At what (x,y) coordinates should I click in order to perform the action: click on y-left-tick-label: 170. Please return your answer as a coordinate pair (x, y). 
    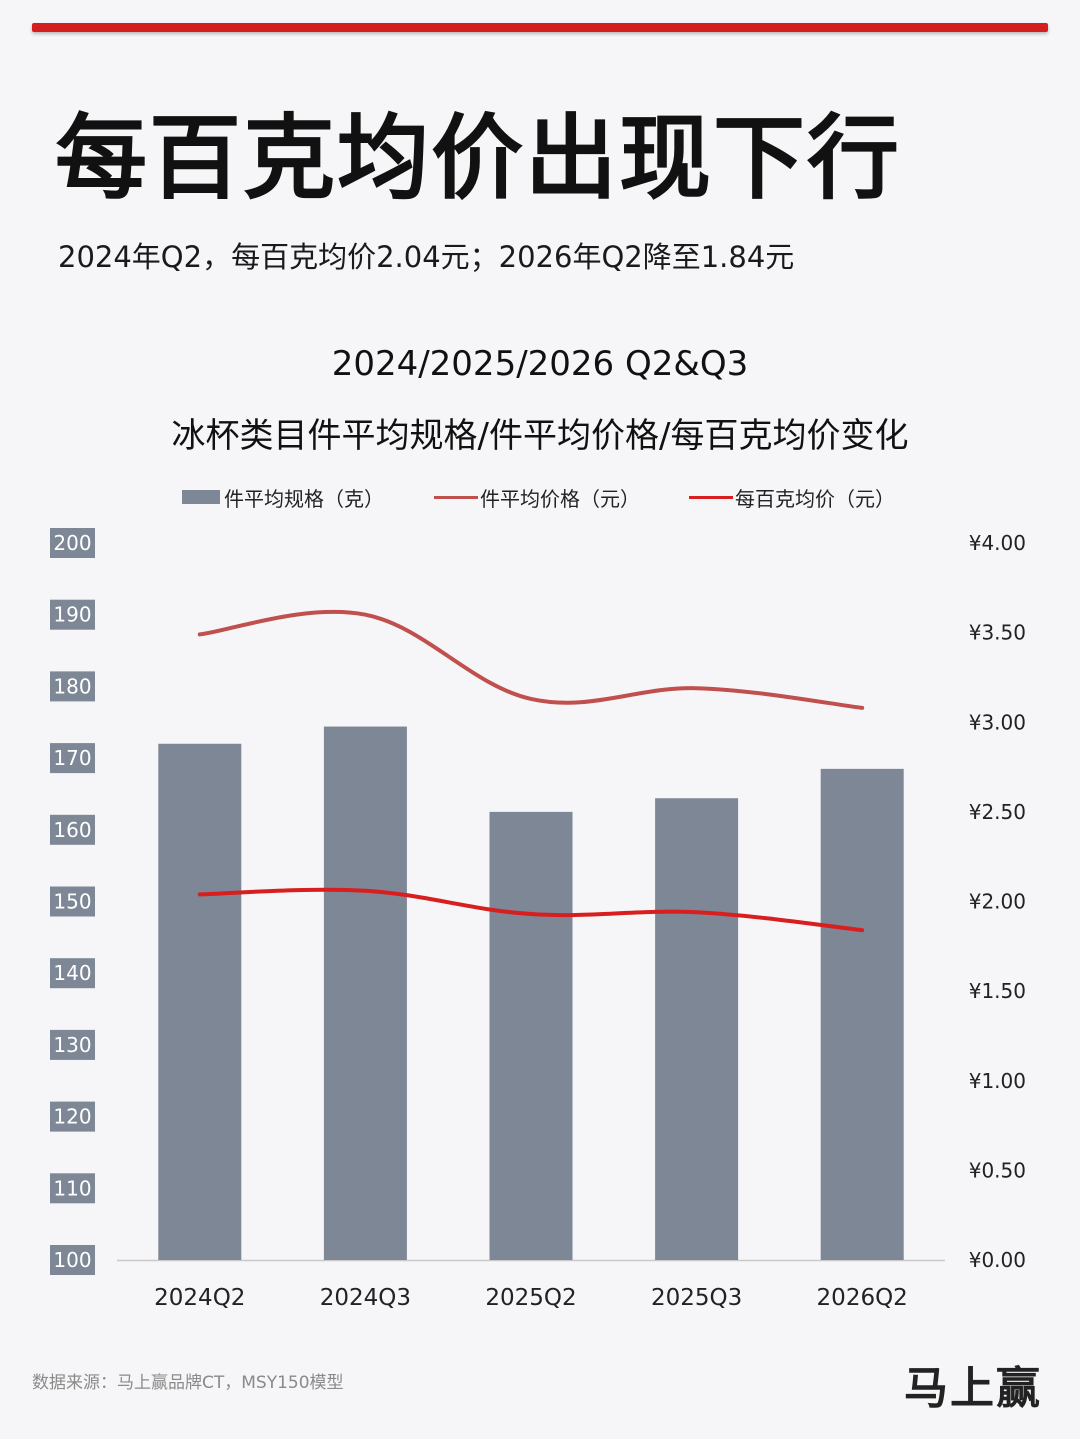
    Looking at the image, I should click on (72, 758).